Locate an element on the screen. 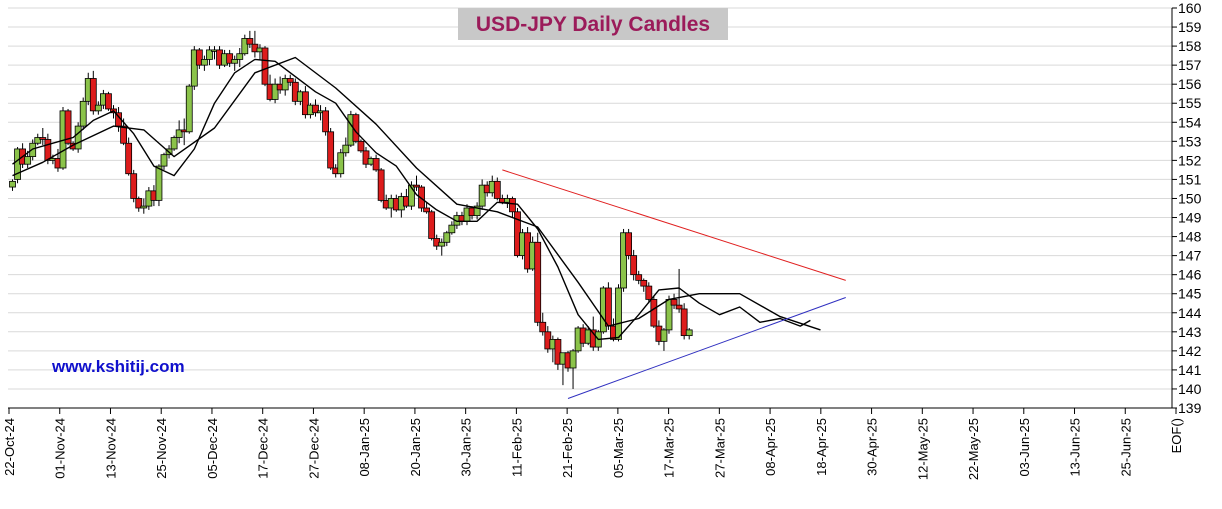 The image size is (1222, 509). y-tick-label: 147 is located at coordinates (1190, 256).